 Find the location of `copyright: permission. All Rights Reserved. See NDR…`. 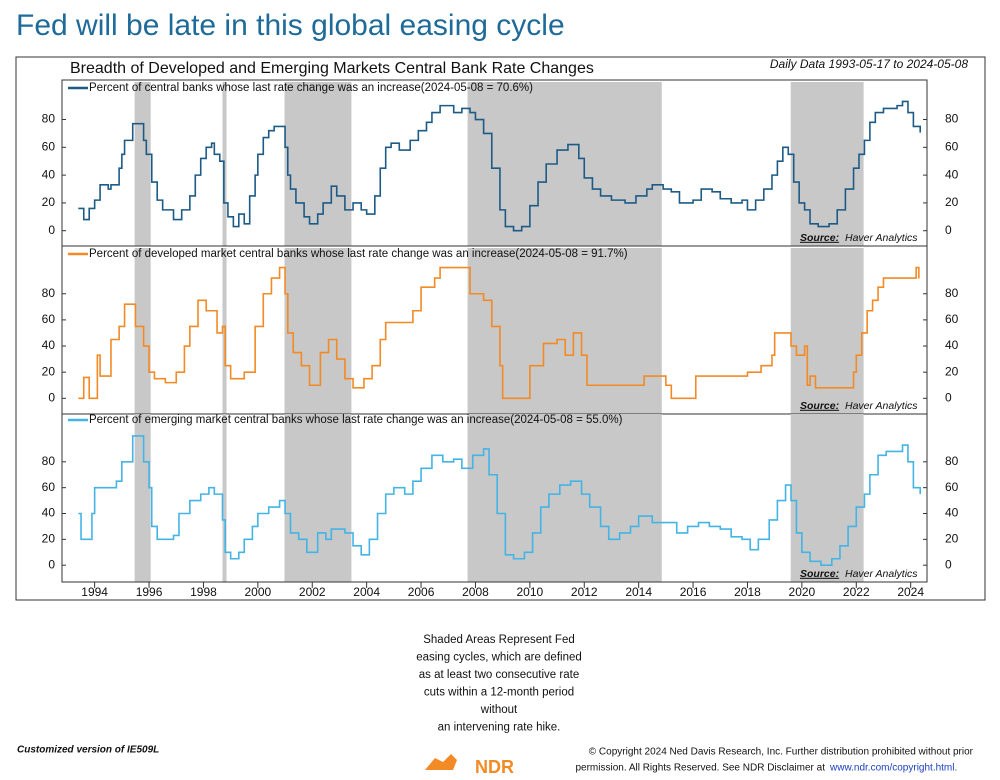

copyright: permission. All Rights Reserved. See NDR… is located at coordinates (700, 768).